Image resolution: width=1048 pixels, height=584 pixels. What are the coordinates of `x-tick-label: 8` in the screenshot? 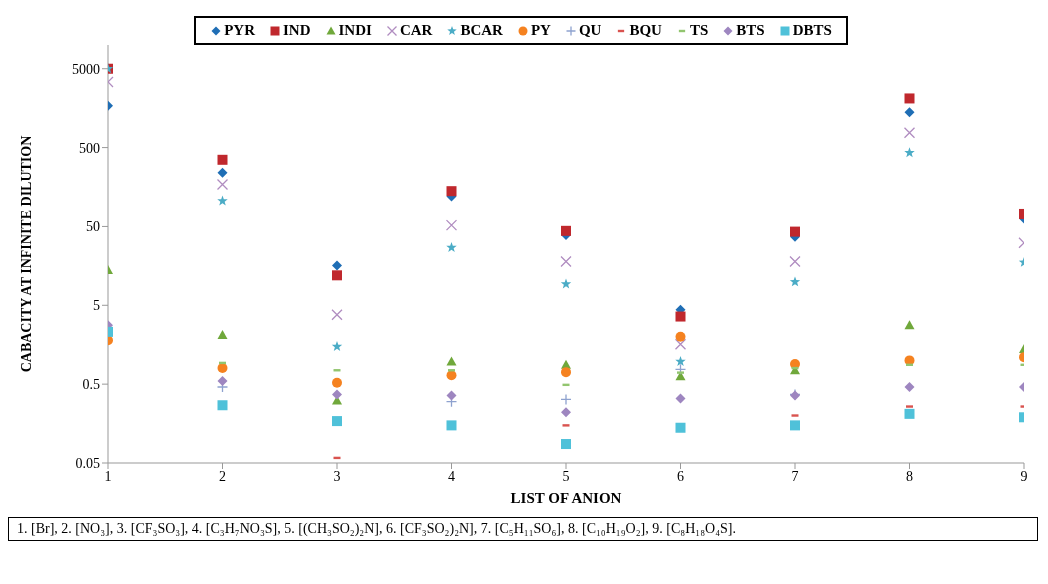 It's located at (909, 476).